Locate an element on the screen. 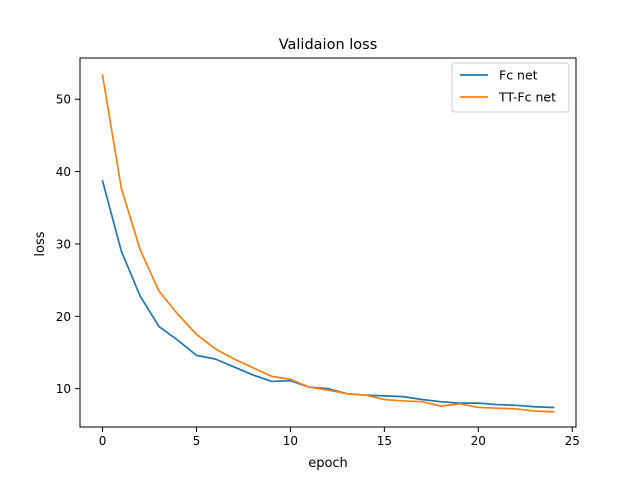 This screenshot has width=640, height=480. x-tick-label: 0 is located at coordinates (103, 441).